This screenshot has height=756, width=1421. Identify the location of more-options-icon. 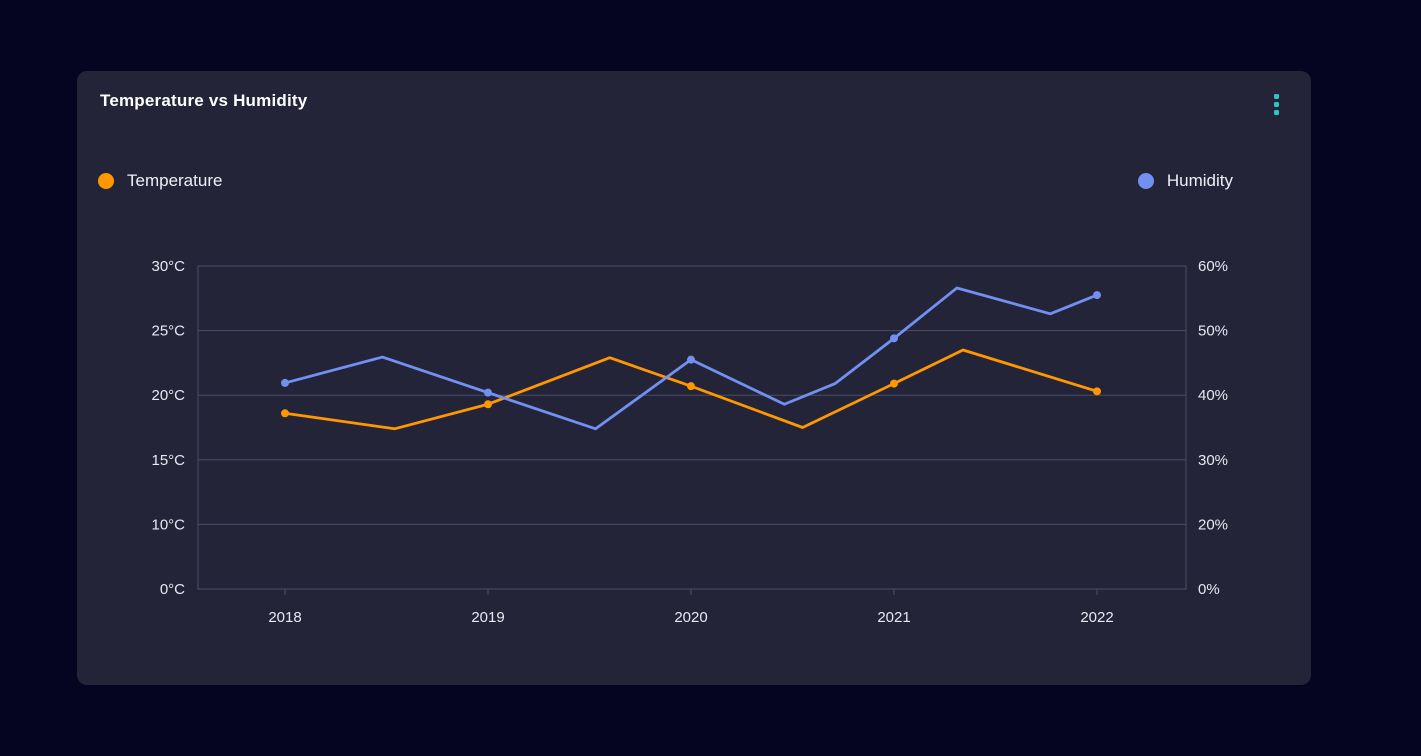
(1276, 104).